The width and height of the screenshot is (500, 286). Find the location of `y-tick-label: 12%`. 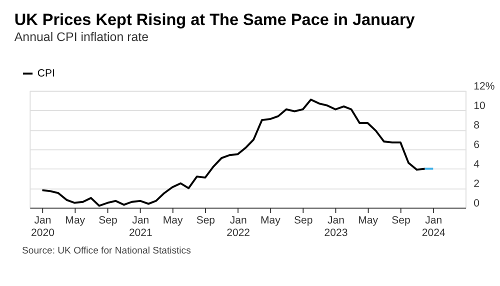

y-tick-label: 12% is located at coordinates (484, 86).